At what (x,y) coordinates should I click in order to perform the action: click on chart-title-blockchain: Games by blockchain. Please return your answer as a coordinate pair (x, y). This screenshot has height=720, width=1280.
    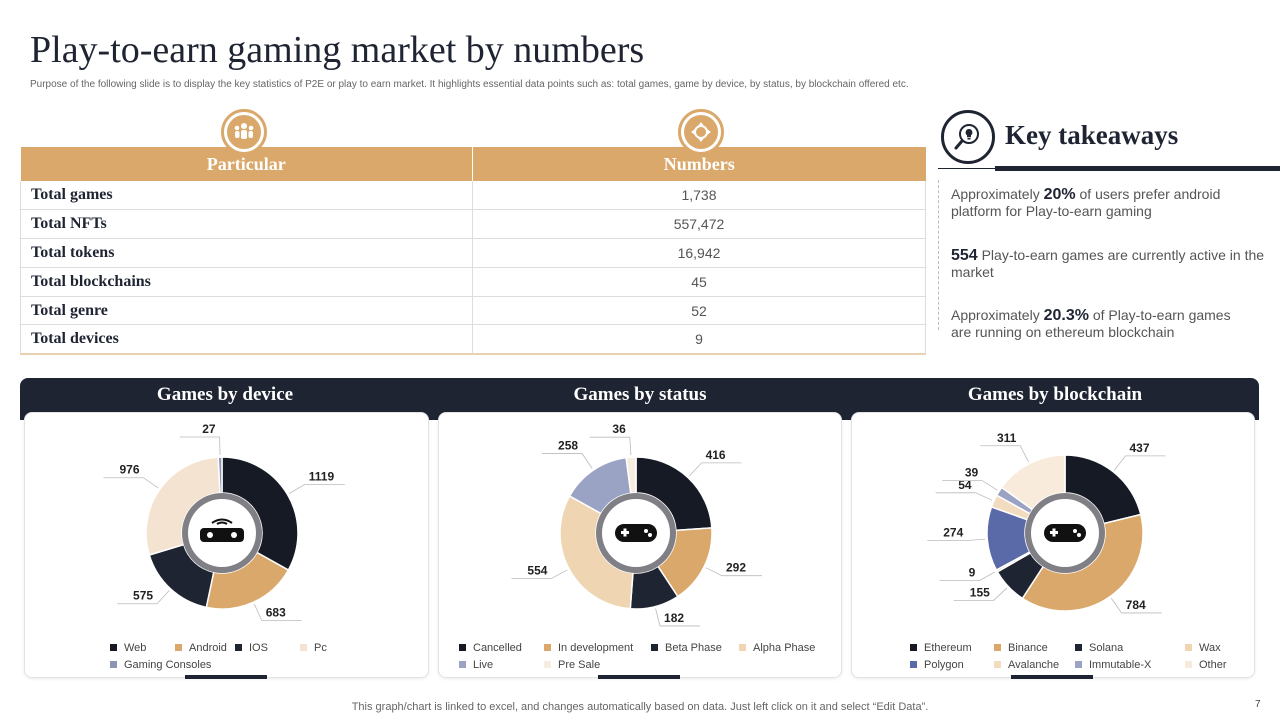
    Looking at the image, I should click on (1055, 394).